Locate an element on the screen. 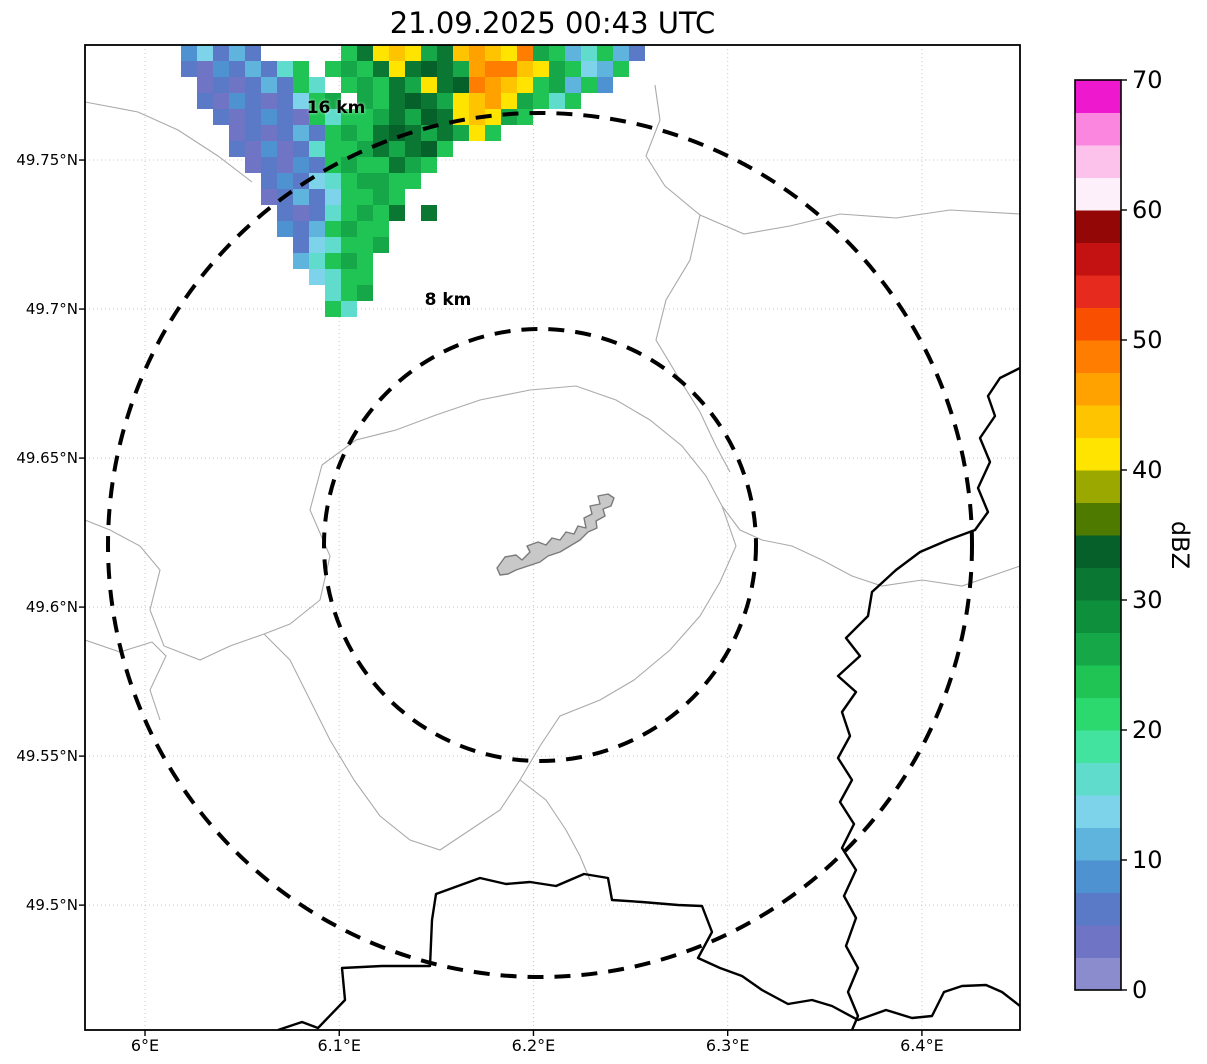 This screenshot has width=1207, height=1064. colorbar-tick-label: 20 is located at coordinates (1147, 730).